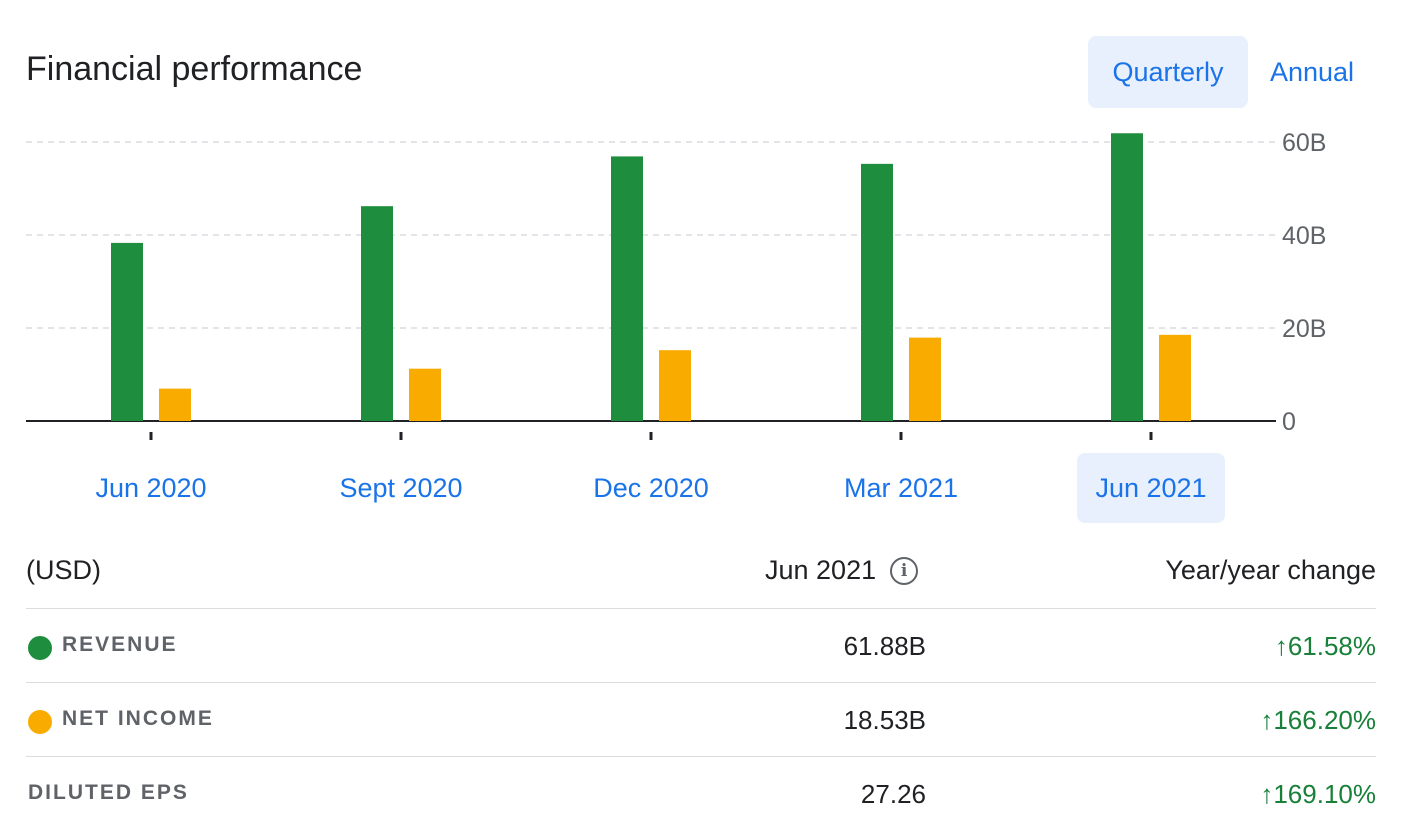 The height and width of the screenshot is (831, 1402). Describe the element at coordinates (194, 69) in the screenshot. I see `page-title: Financial performance` at that location.